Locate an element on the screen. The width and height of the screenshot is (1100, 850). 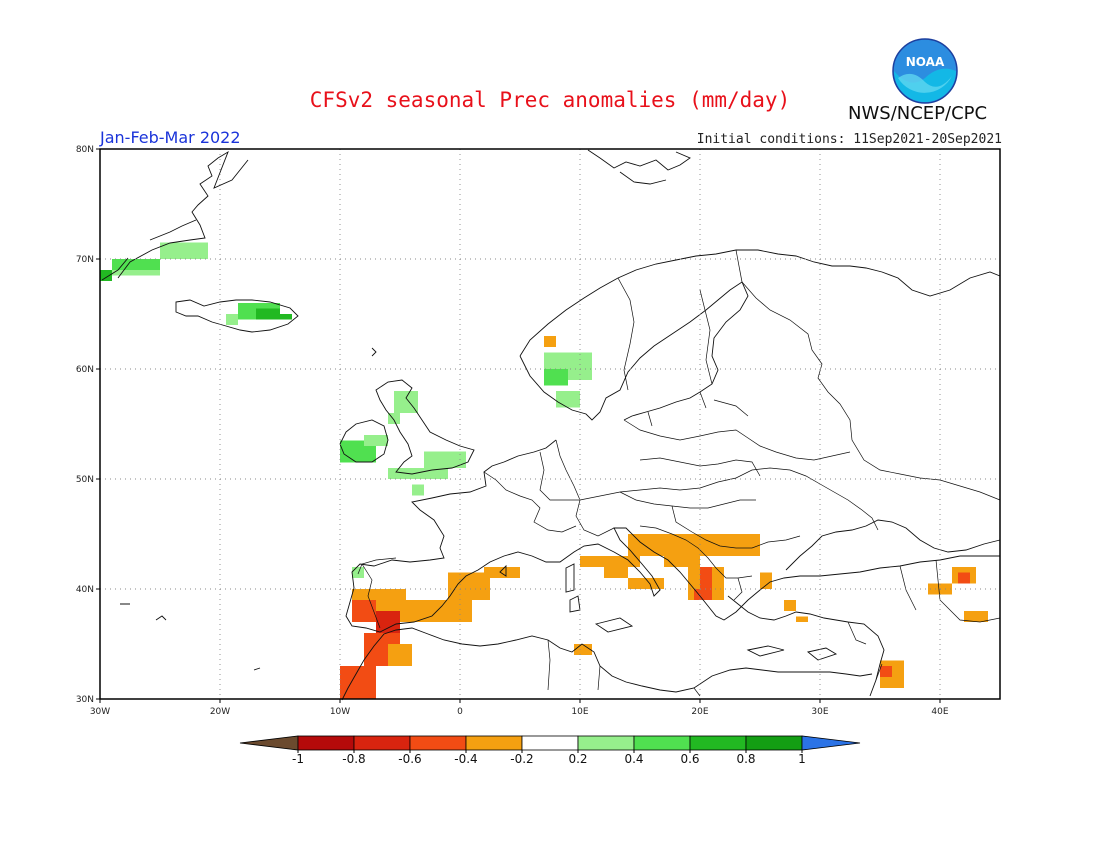
x-tick-label: 10W is located at coordinates (340, 712).